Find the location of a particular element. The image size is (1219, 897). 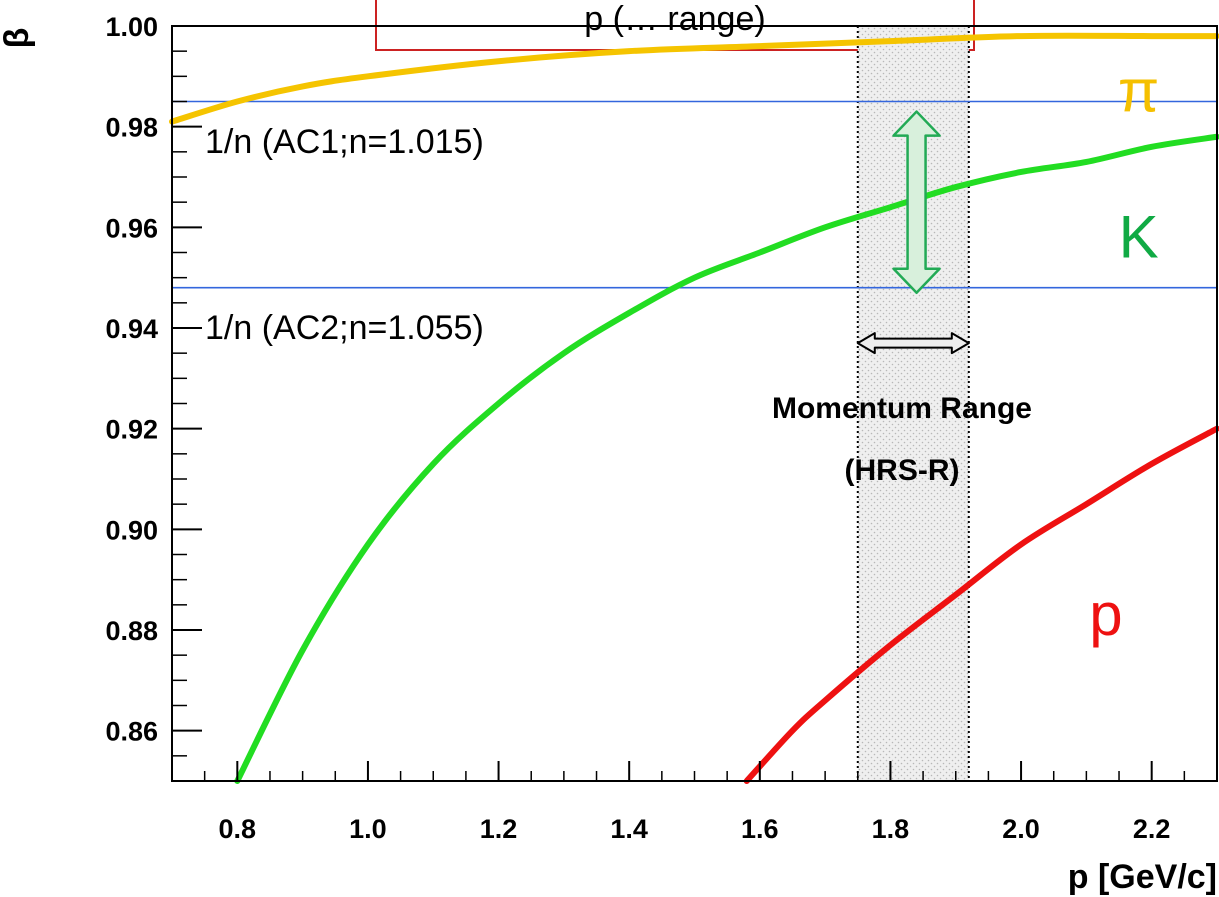

x-axis-title: p [GeV/c] is located at coordinates (1142, 877).